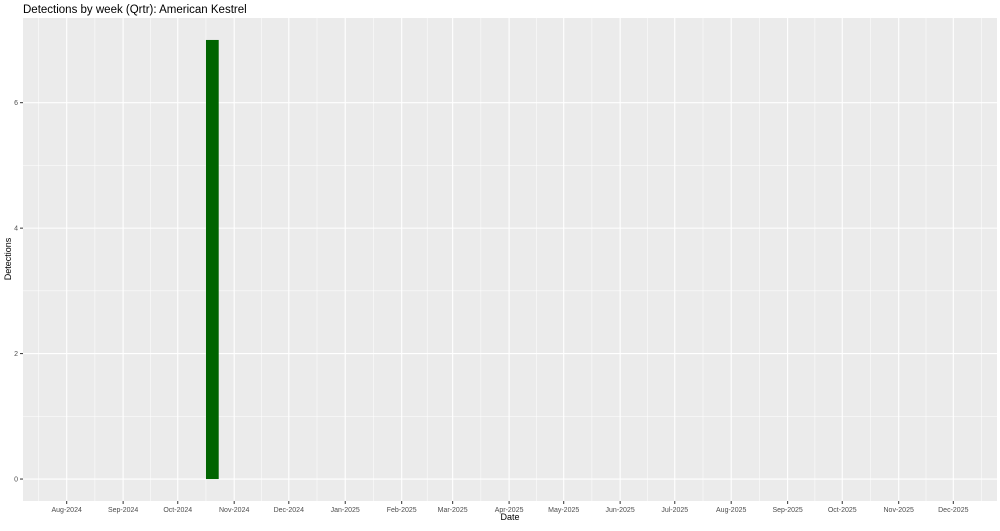  What do you see at coordinates (787, 510) in the screenshot?
I see `x-tick-label: Sep-2025` at bounding box center [787, 510].